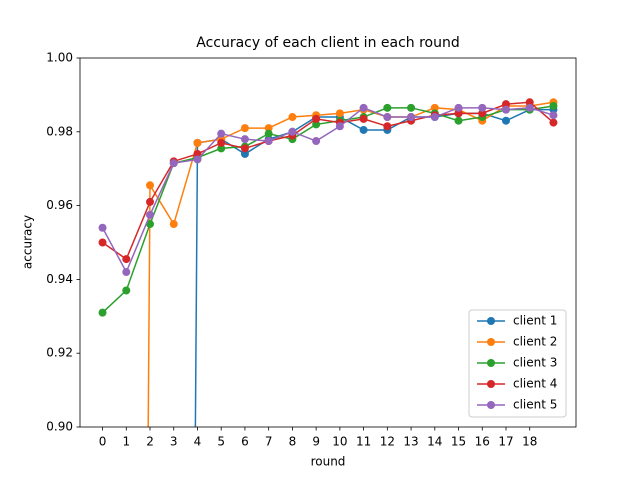  I want to click on x-tick-label: 0, so click(103, 442).